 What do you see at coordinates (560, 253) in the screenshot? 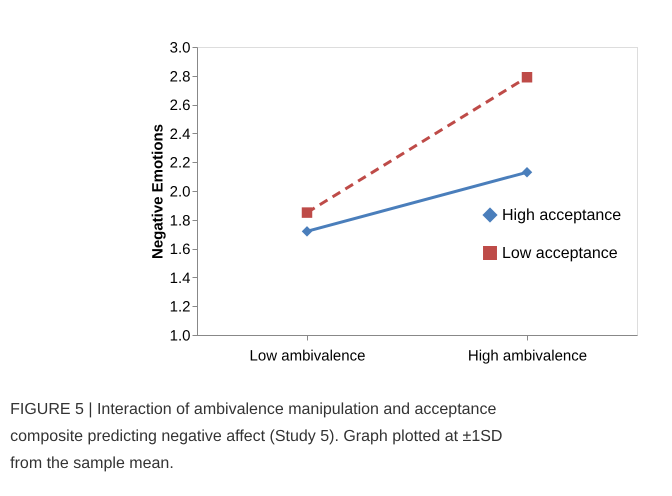
I see `legend-label: Low acceptance` at bounding box center [560, 253].